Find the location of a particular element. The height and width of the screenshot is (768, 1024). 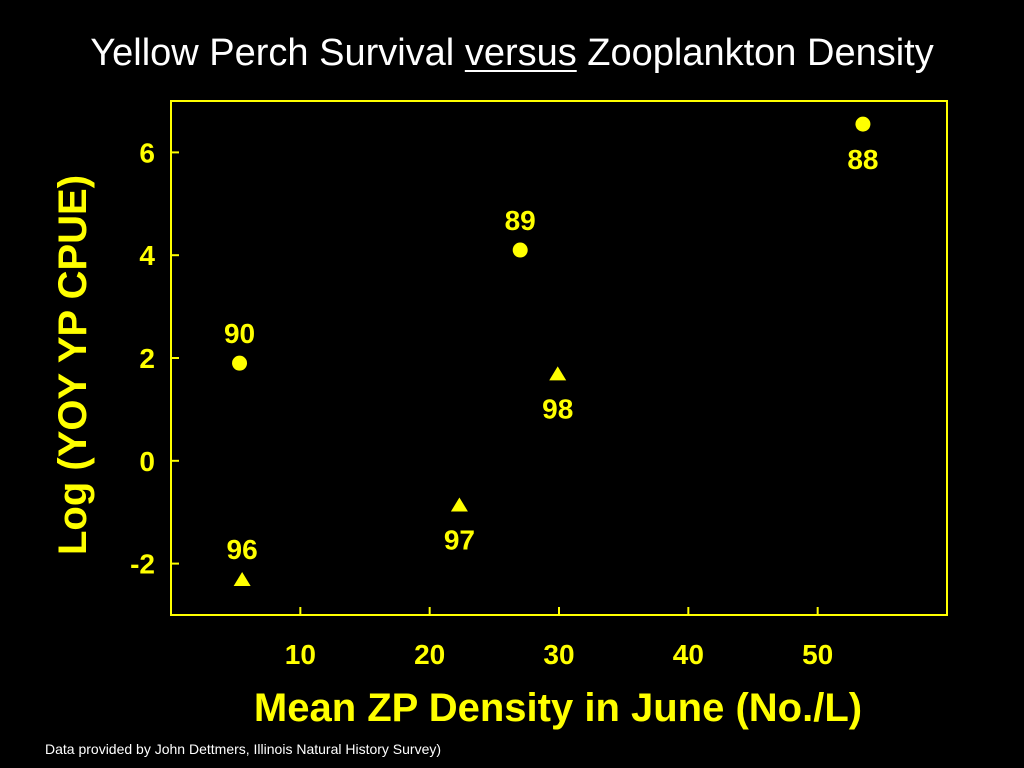

y-axis-ticks: -2 0 2 4 6 is located at coordinates (154, 358).